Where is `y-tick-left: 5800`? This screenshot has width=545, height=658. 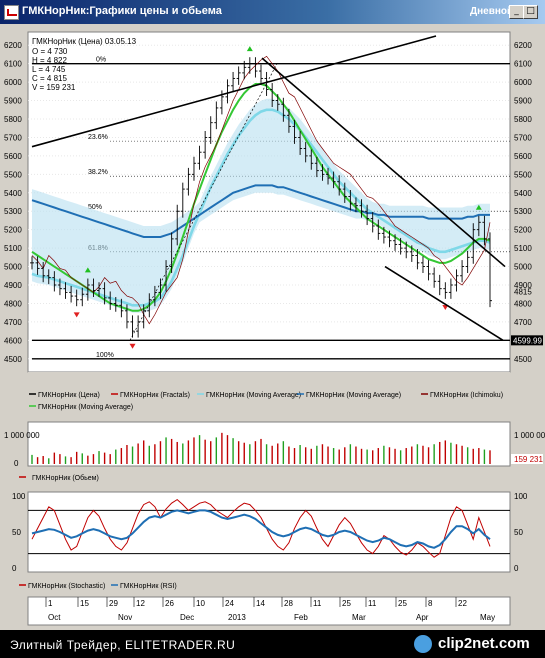 y-tick-left: 5800 is located at coordinates (13, 119).